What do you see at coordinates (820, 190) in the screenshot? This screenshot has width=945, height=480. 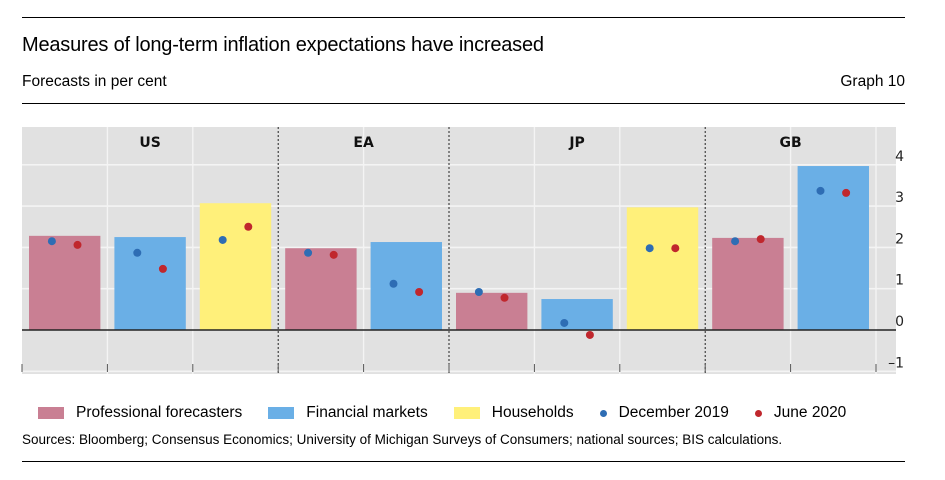 I see `point-dec2019-gb-financial` at bounding box center [820, 190].